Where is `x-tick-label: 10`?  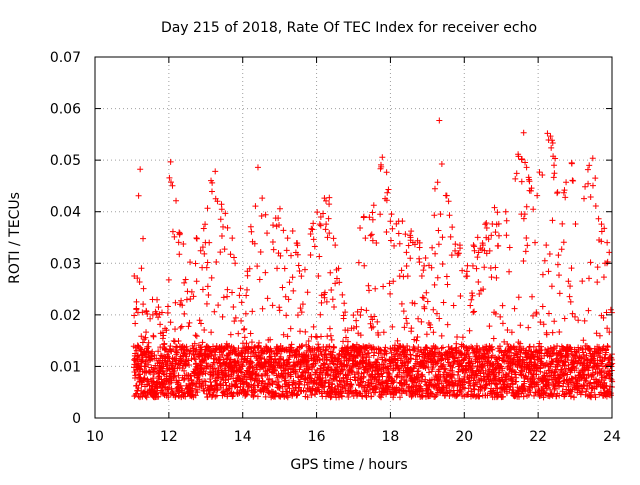 x-tick-label: 10 is located at coordinates (95, 437).